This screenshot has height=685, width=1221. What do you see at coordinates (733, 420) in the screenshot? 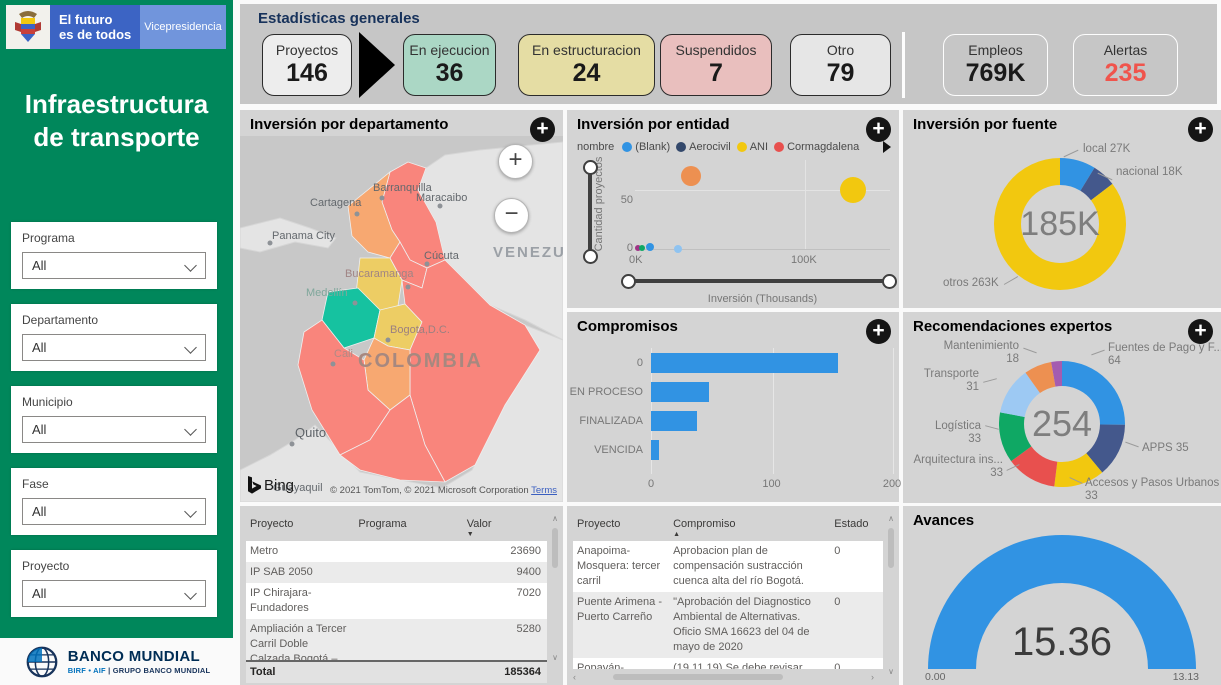
I see `bar-row: FINALIZADA` at bounding box center [733, 420].